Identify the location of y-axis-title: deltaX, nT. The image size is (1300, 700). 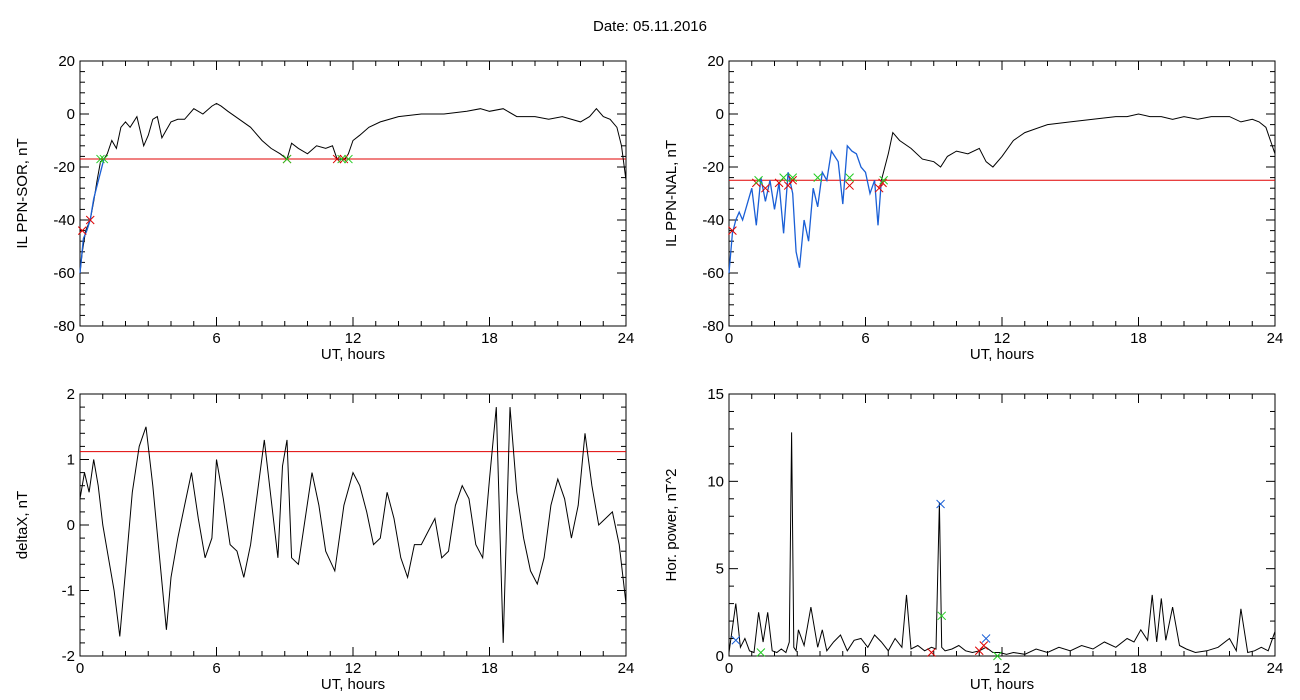
(22, 525).